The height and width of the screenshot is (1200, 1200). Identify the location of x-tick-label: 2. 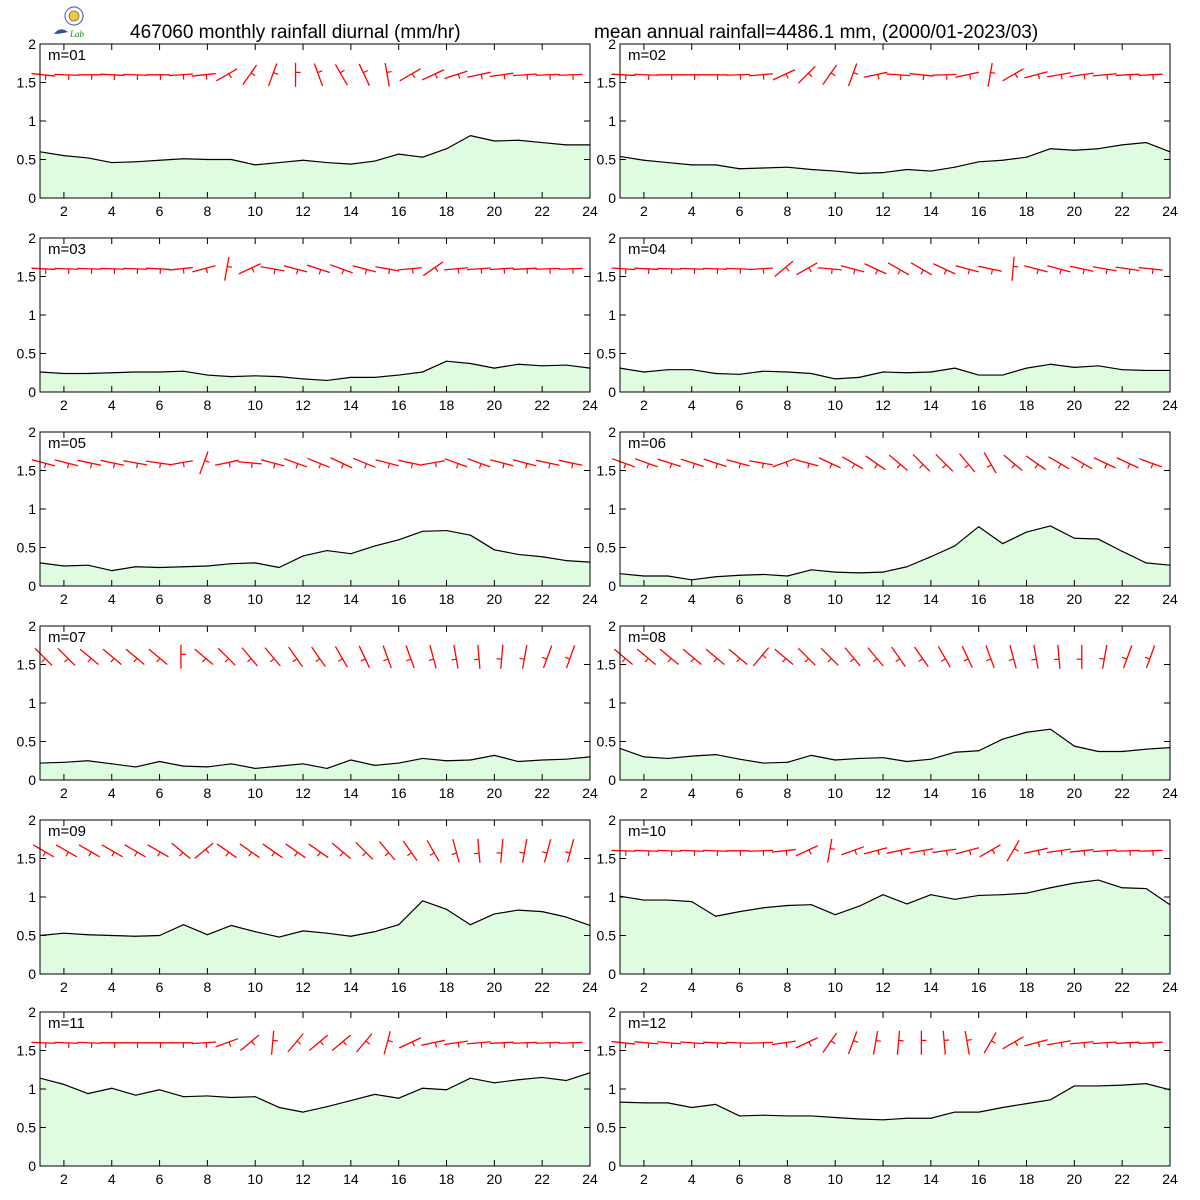
(64, 1179).